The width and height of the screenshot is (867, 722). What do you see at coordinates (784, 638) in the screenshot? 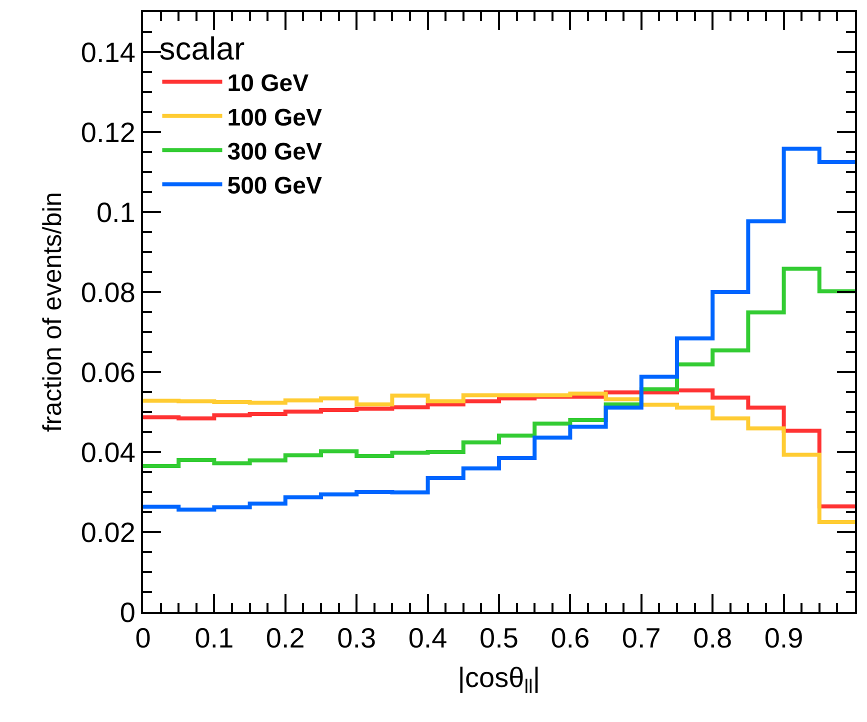
I see `x-tick-label: 0.9` at bounding box center [784, 638].